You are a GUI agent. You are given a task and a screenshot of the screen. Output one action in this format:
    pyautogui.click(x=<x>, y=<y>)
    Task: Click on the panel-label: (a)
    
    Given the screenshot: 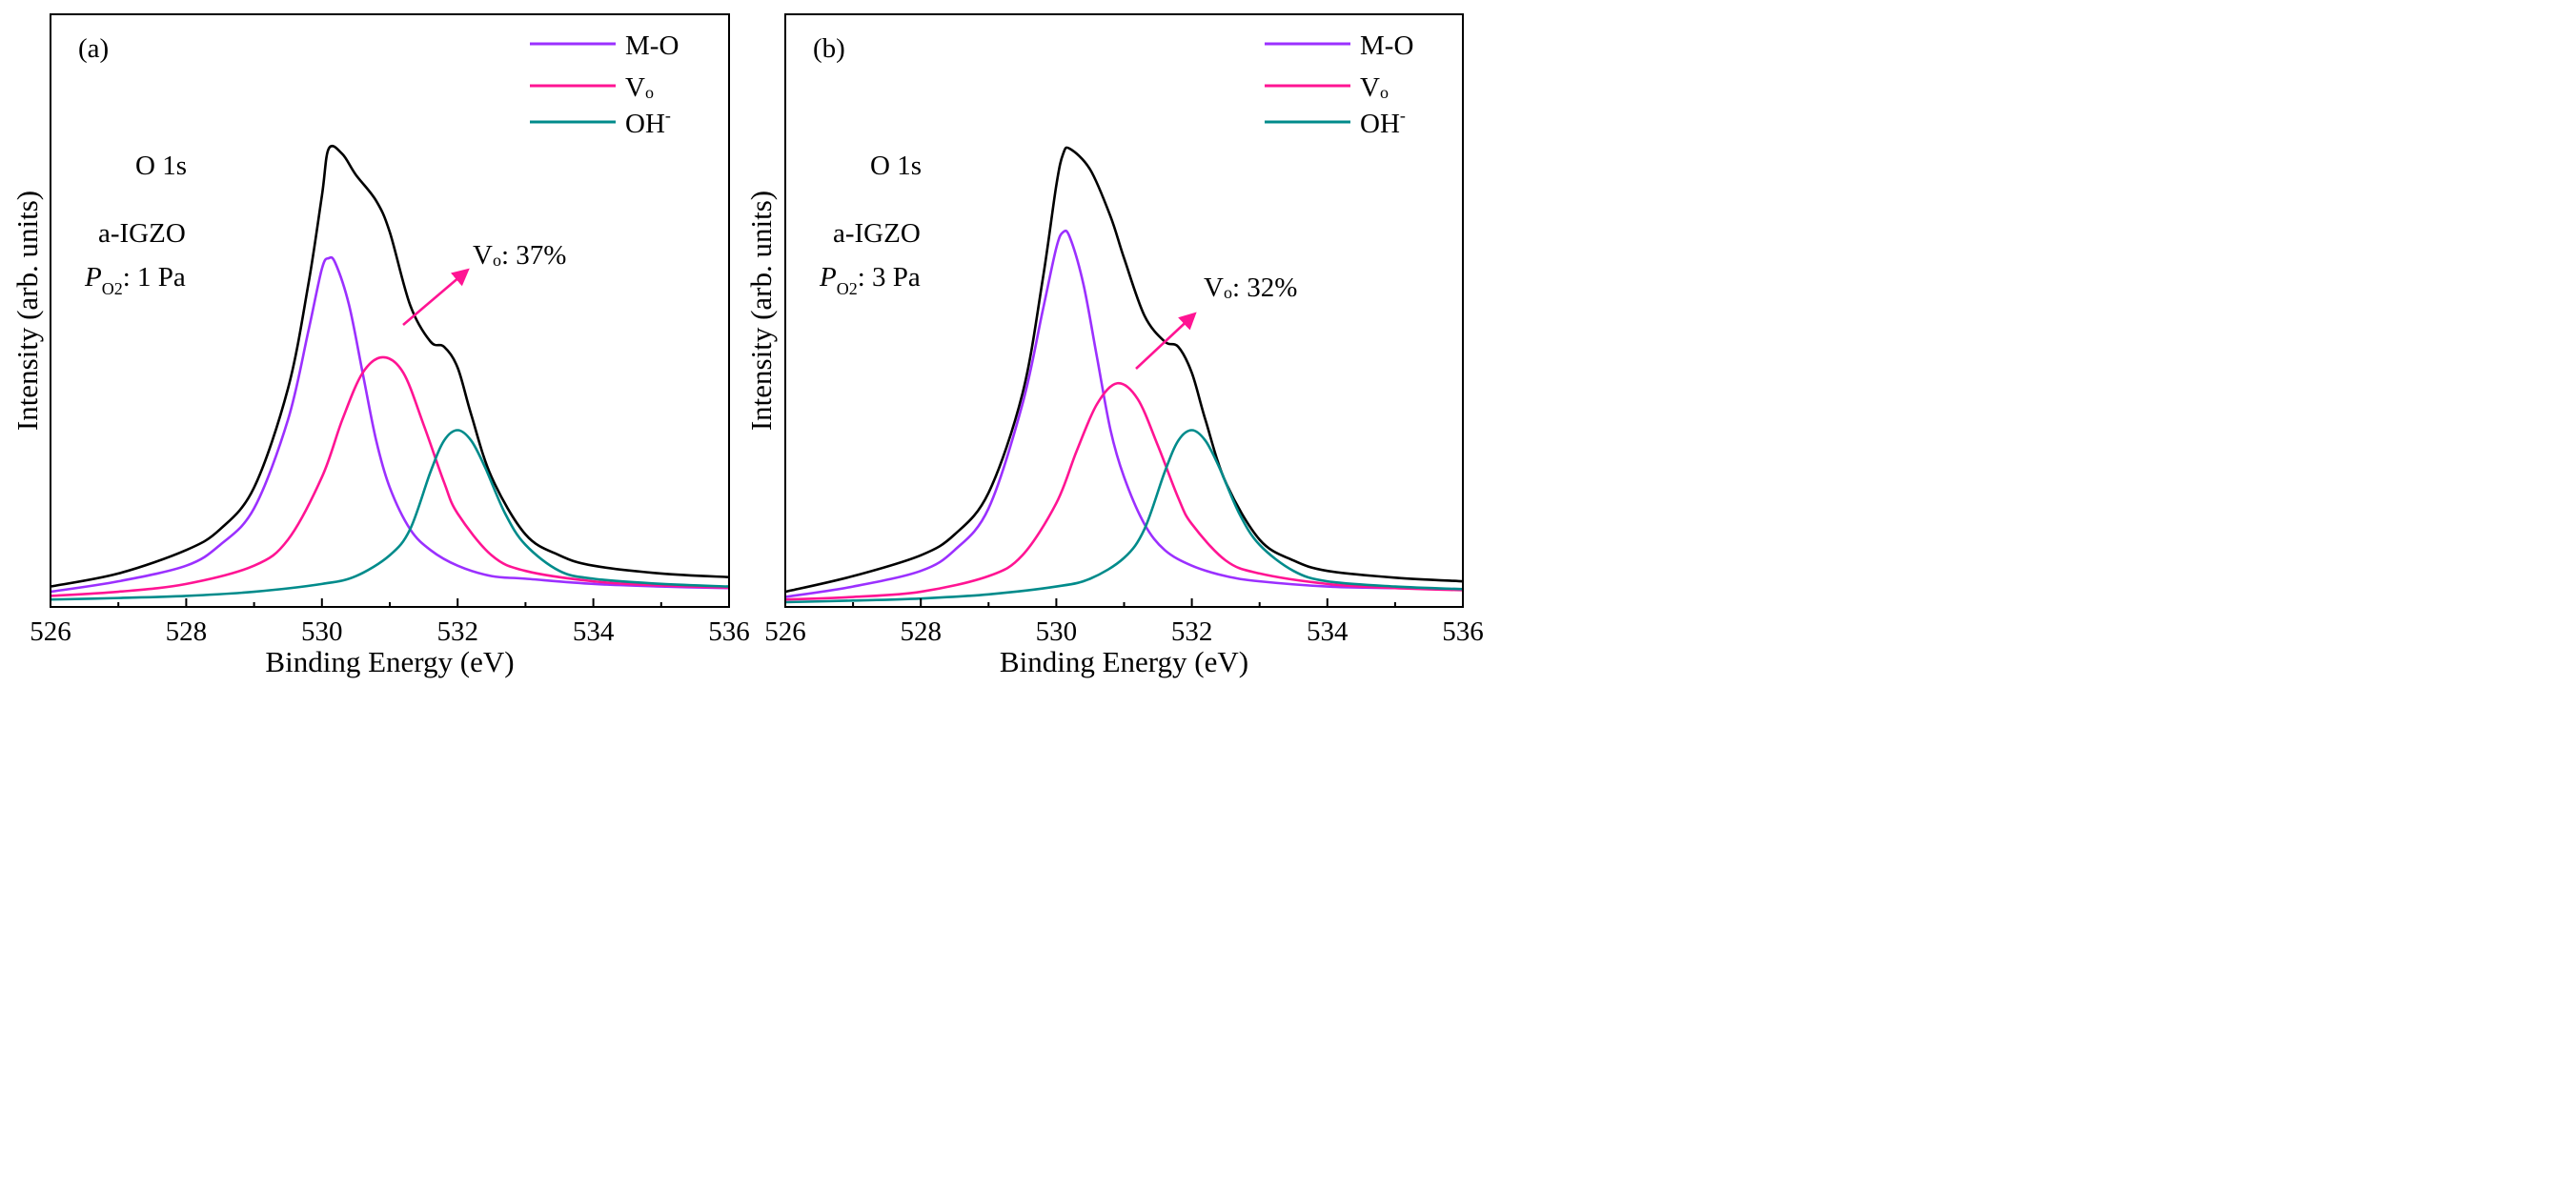 What is the action you would take?
    pyautogui.click(x=93, y=49)
    